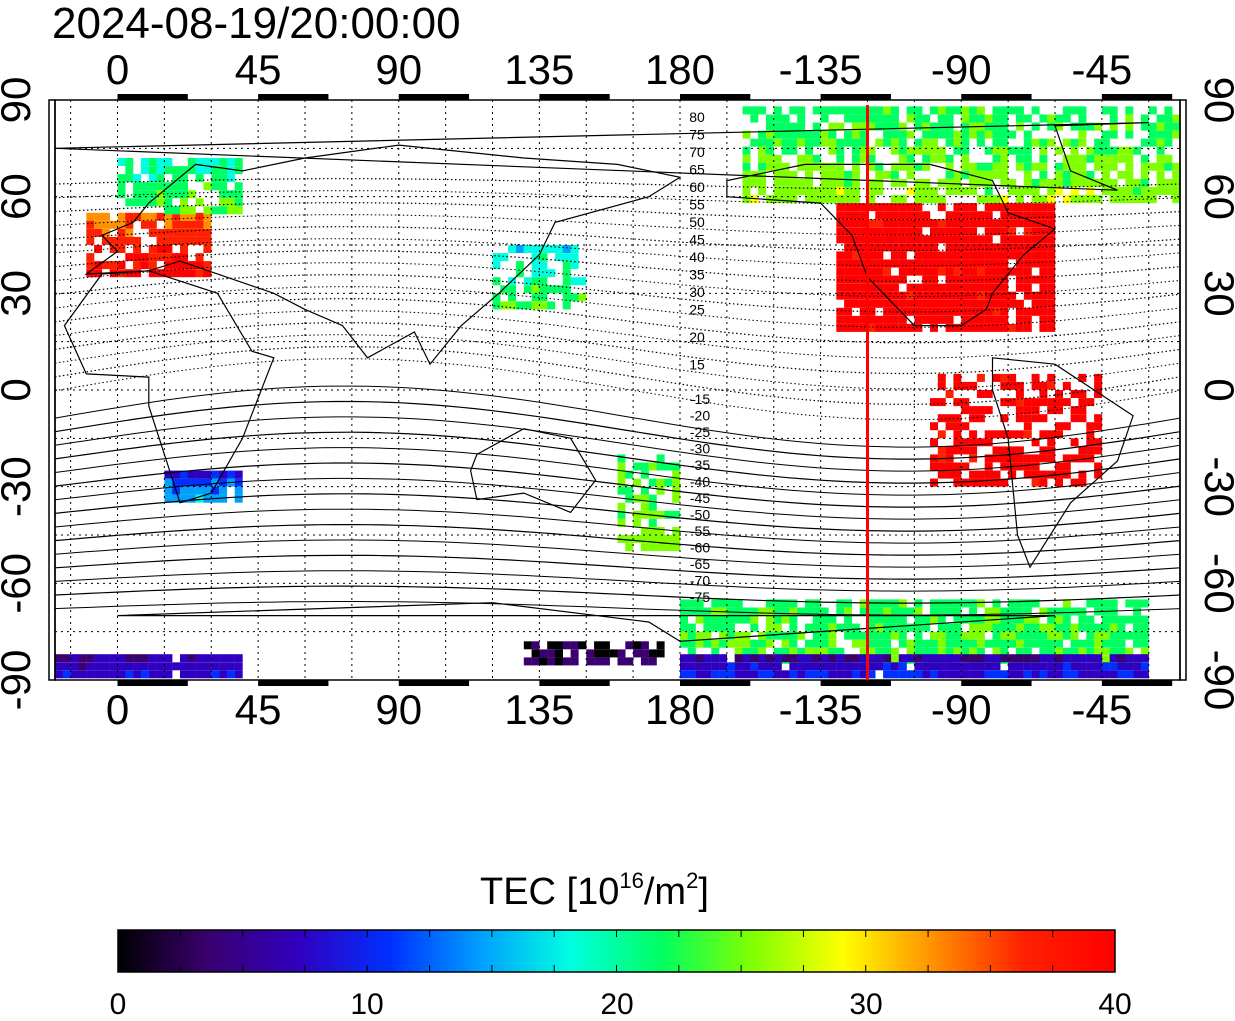  What do you see at coordinates (697, 310) in the screenshot?
I see `contour-label: 25` at bounding box center [697, 310].